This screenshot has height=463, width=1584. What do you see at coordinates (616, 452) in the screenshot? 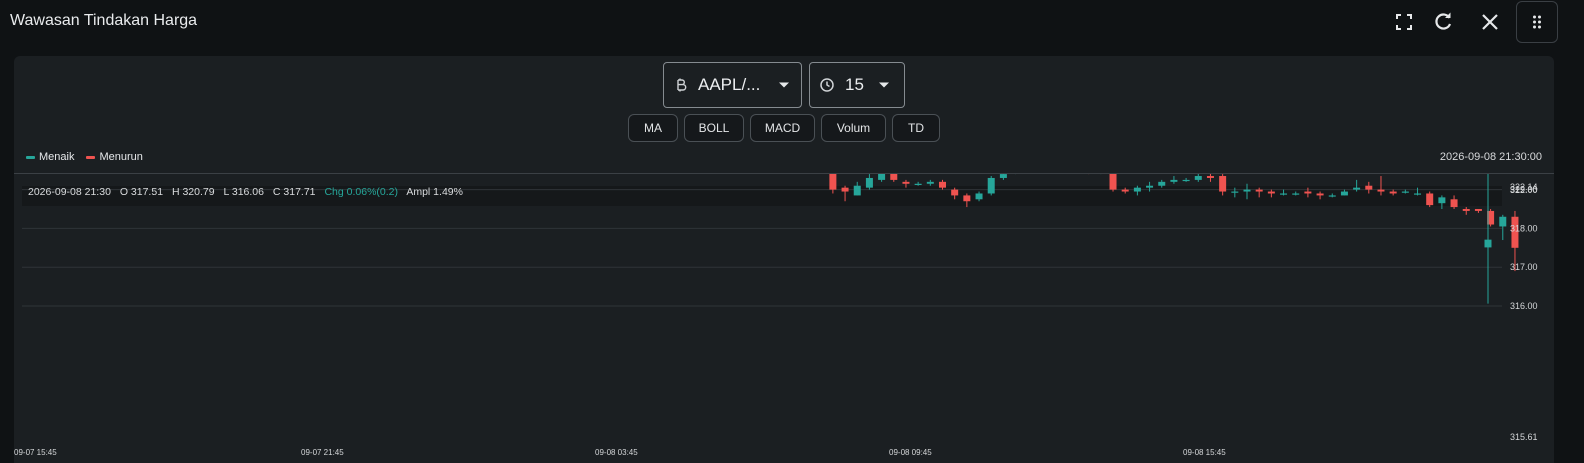
I see `x-tick-label: 09-08 03:45` at bounding box center [616, 452].